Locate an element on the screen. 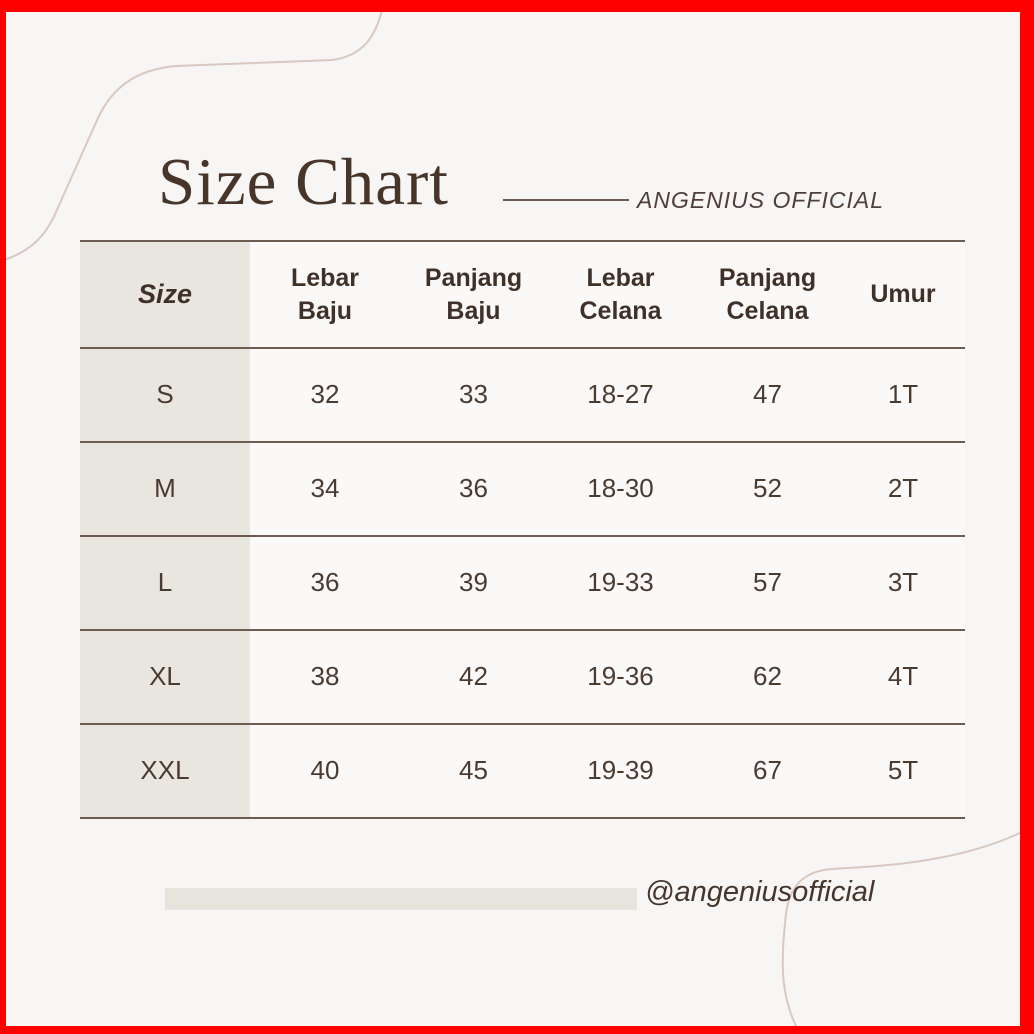  table-row-xl: XL 38 42 19-36 62 4T is located at coordinates (522, 678).